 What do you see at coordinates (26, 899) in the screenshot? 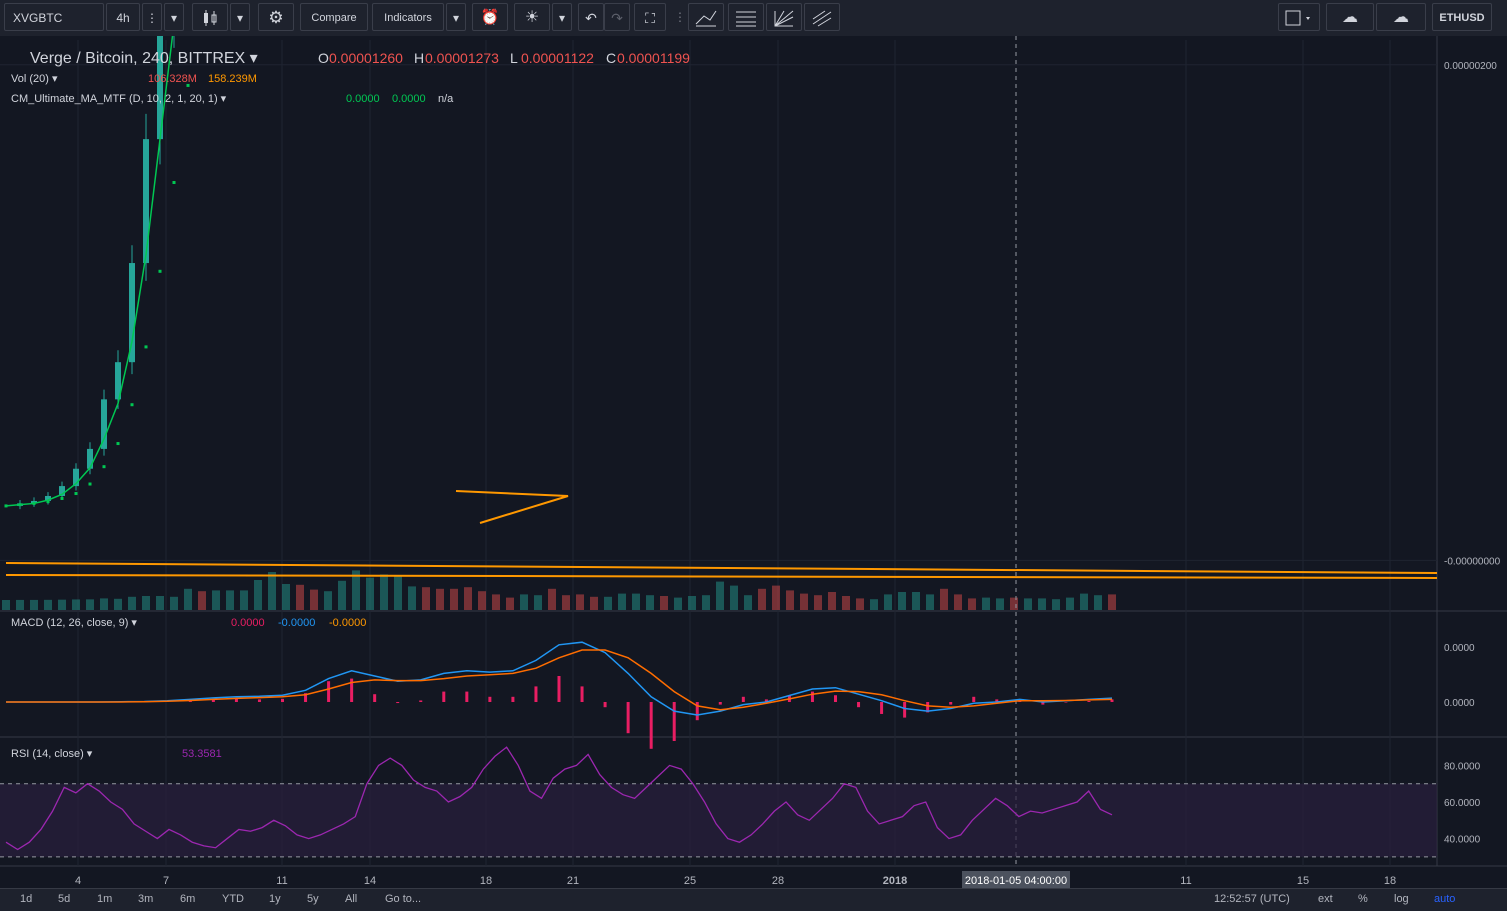
I see `range-button-1d: 1d` at bounding box center [26, 899].